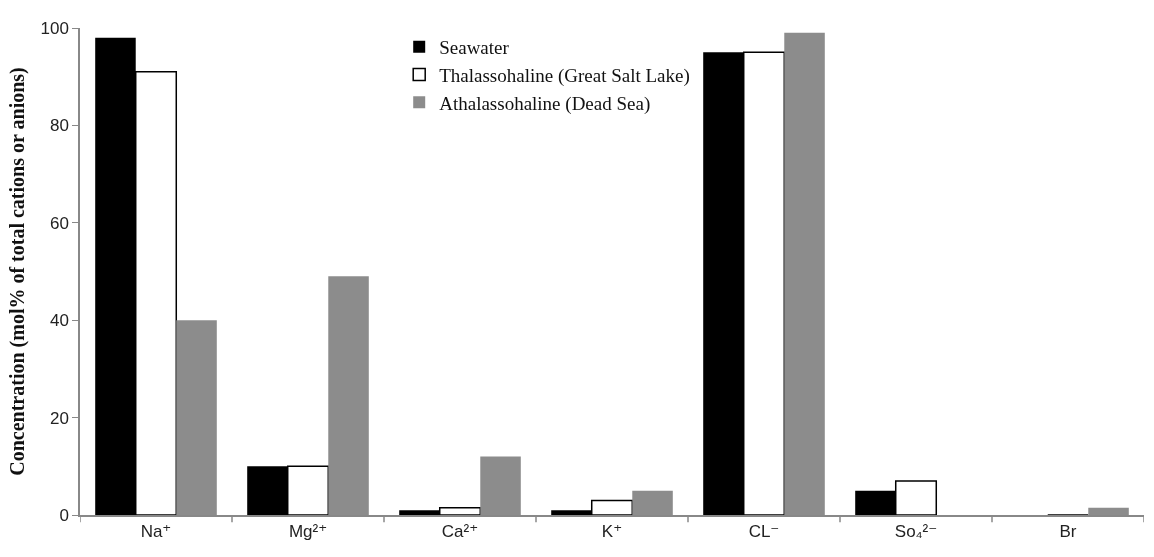  I want to click on x-tick-label: K⁺, so click(612, 532).